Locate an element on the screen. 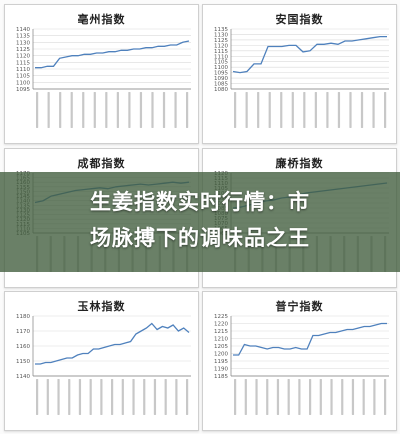  y-tick-label: 1180 is located at coordinates (23, 317).